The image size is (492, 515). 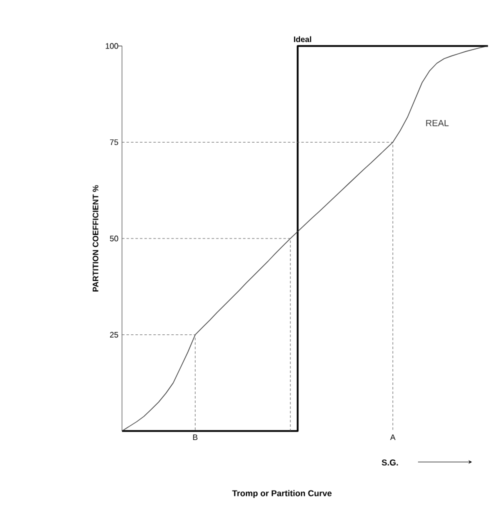 What do you see at coordinates (390, 463) in the screenshot?
I see `x-axis-title: S.G.` at bounding box center [390, 463].